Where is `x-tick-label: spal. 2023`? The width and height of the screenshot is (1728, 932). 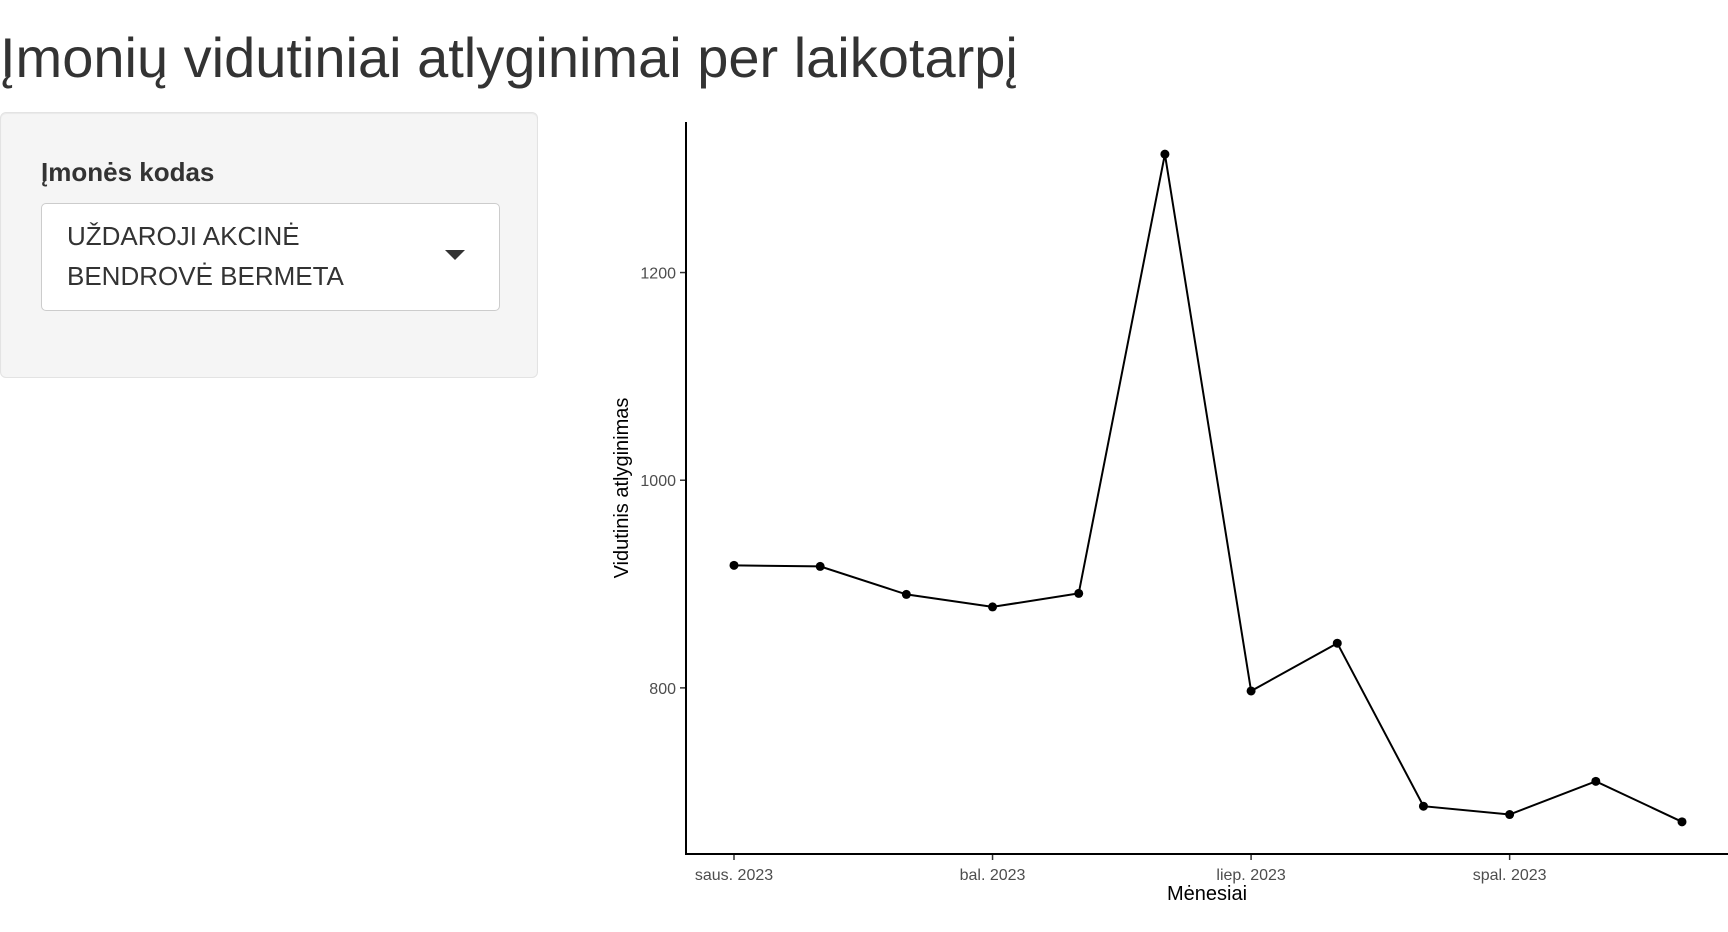
x-tick-label: spal. 2023 is located at coordinates (1510, 875).